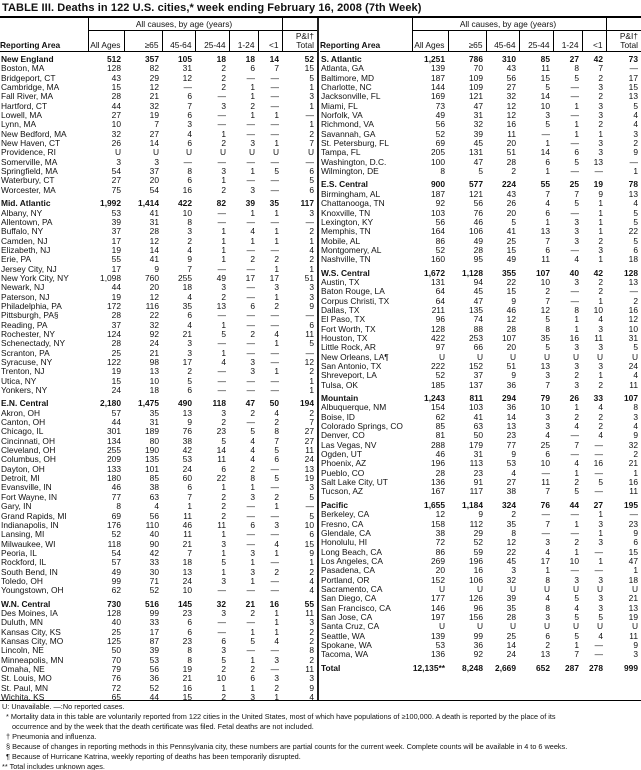 The width and height of the screenshot is (641, 770). I want to click on cell-45-64: 8, so click(189, 221).